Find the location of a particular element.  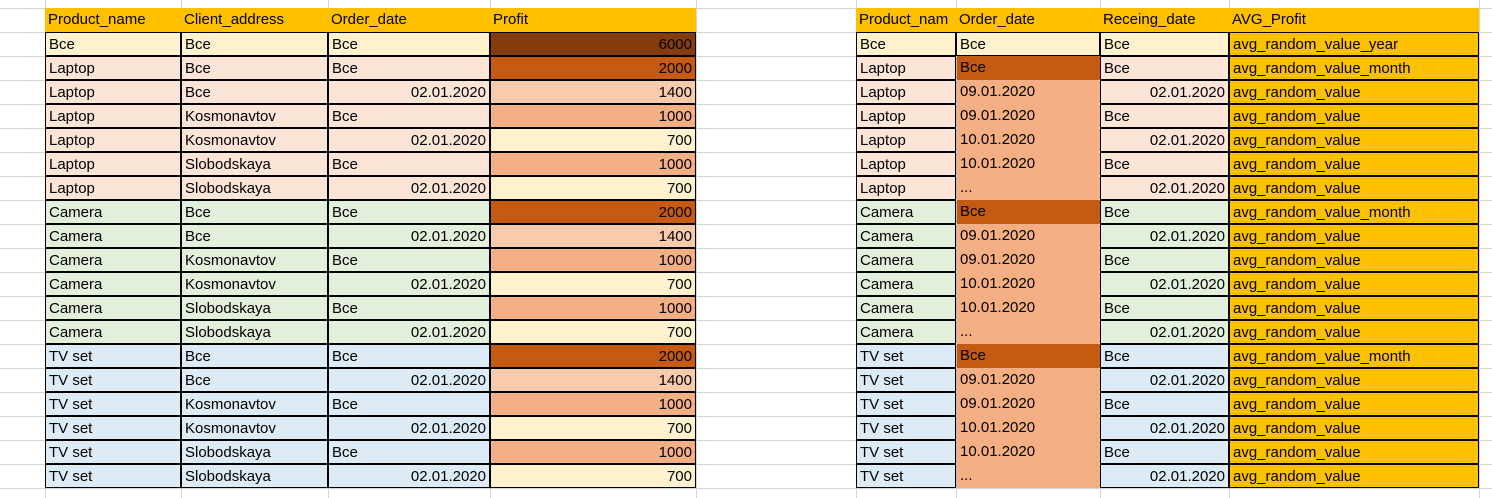

order-date-header: Order_date is located at coordinates (409, 20).